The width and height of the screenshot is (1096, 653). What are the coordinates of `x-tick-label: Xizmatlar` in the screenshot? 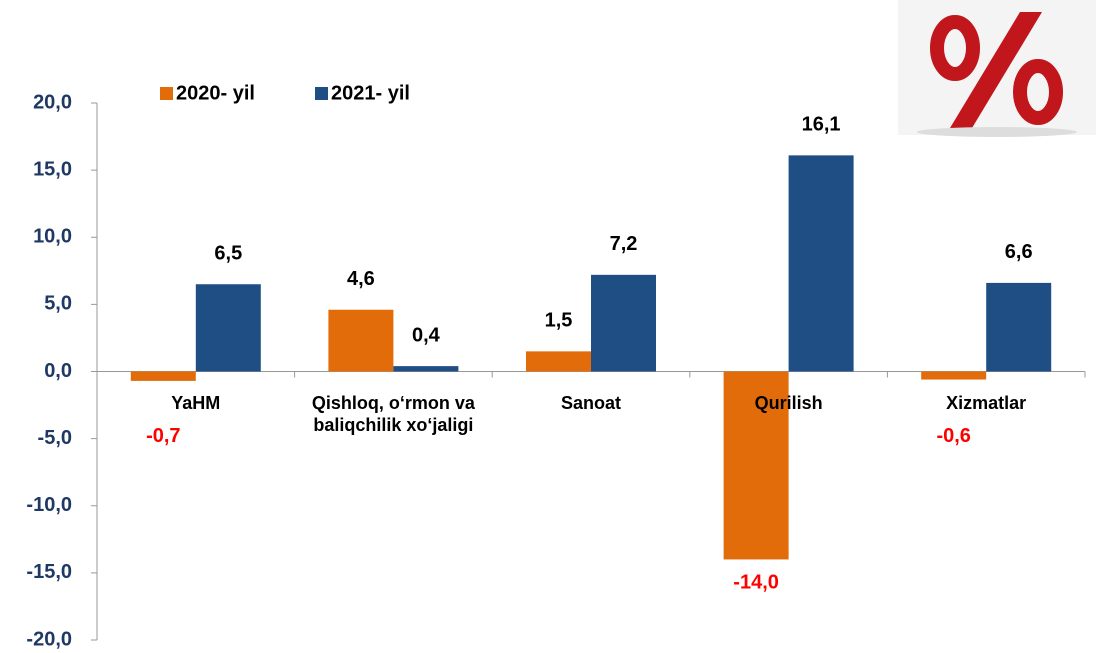 It's located at (986, 402).